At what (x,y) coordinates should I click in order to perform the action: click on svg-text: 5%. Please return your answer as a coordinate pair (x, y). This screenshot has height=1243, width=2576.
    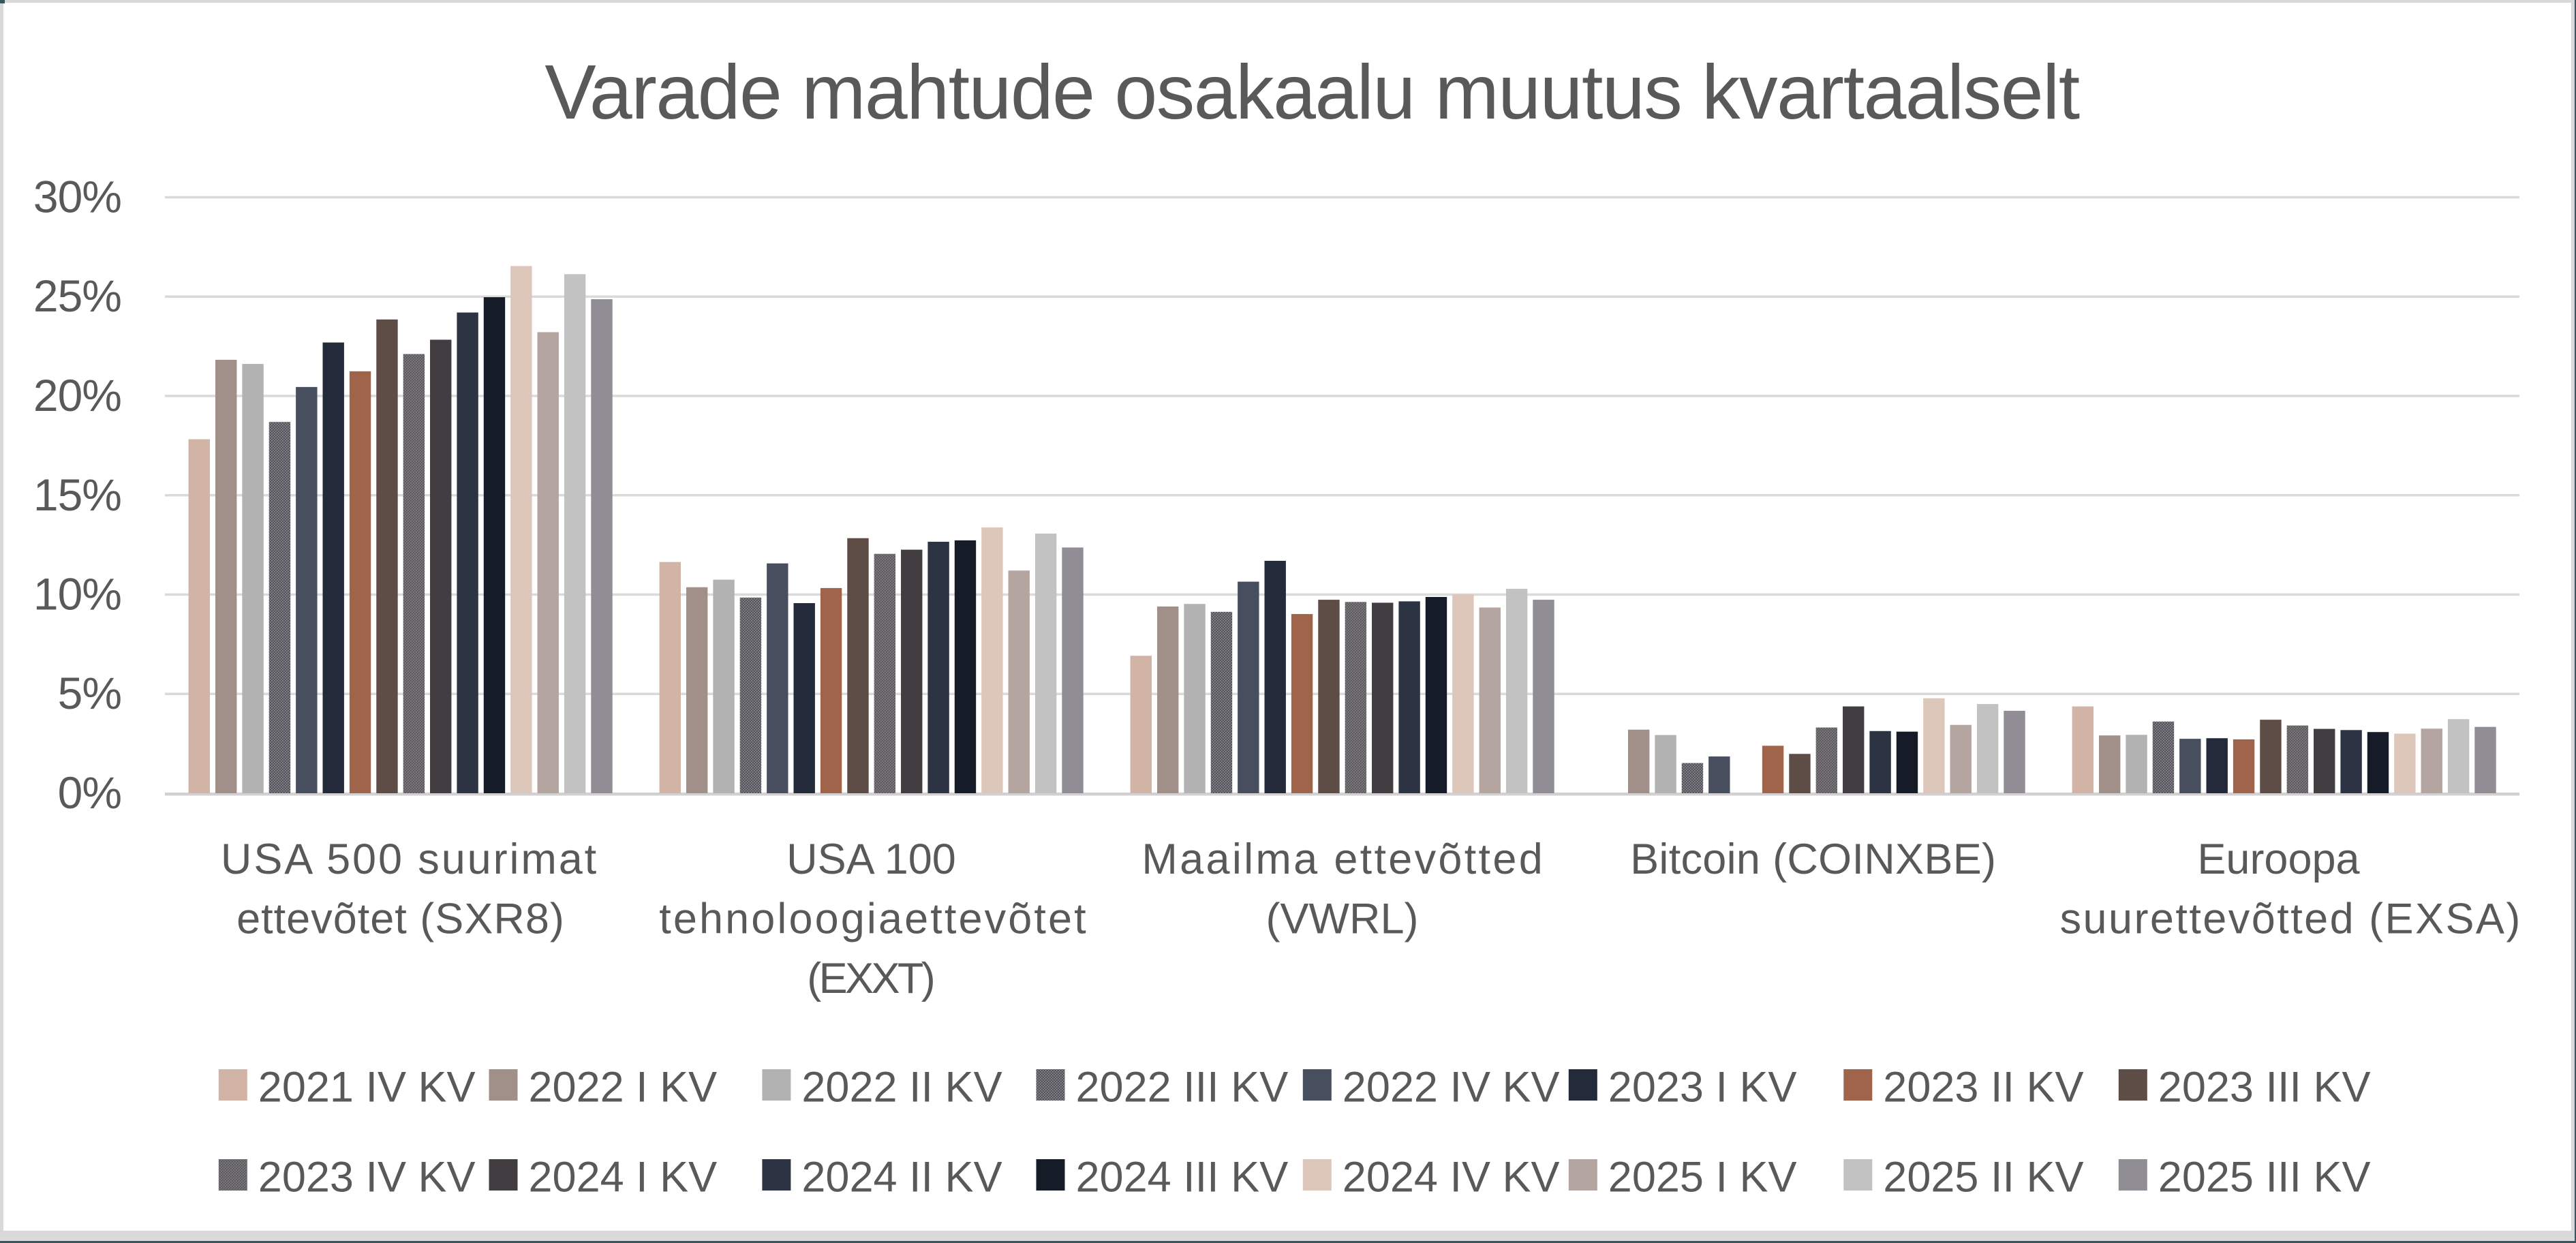
    Looking at the image, I should click on (89, 693).